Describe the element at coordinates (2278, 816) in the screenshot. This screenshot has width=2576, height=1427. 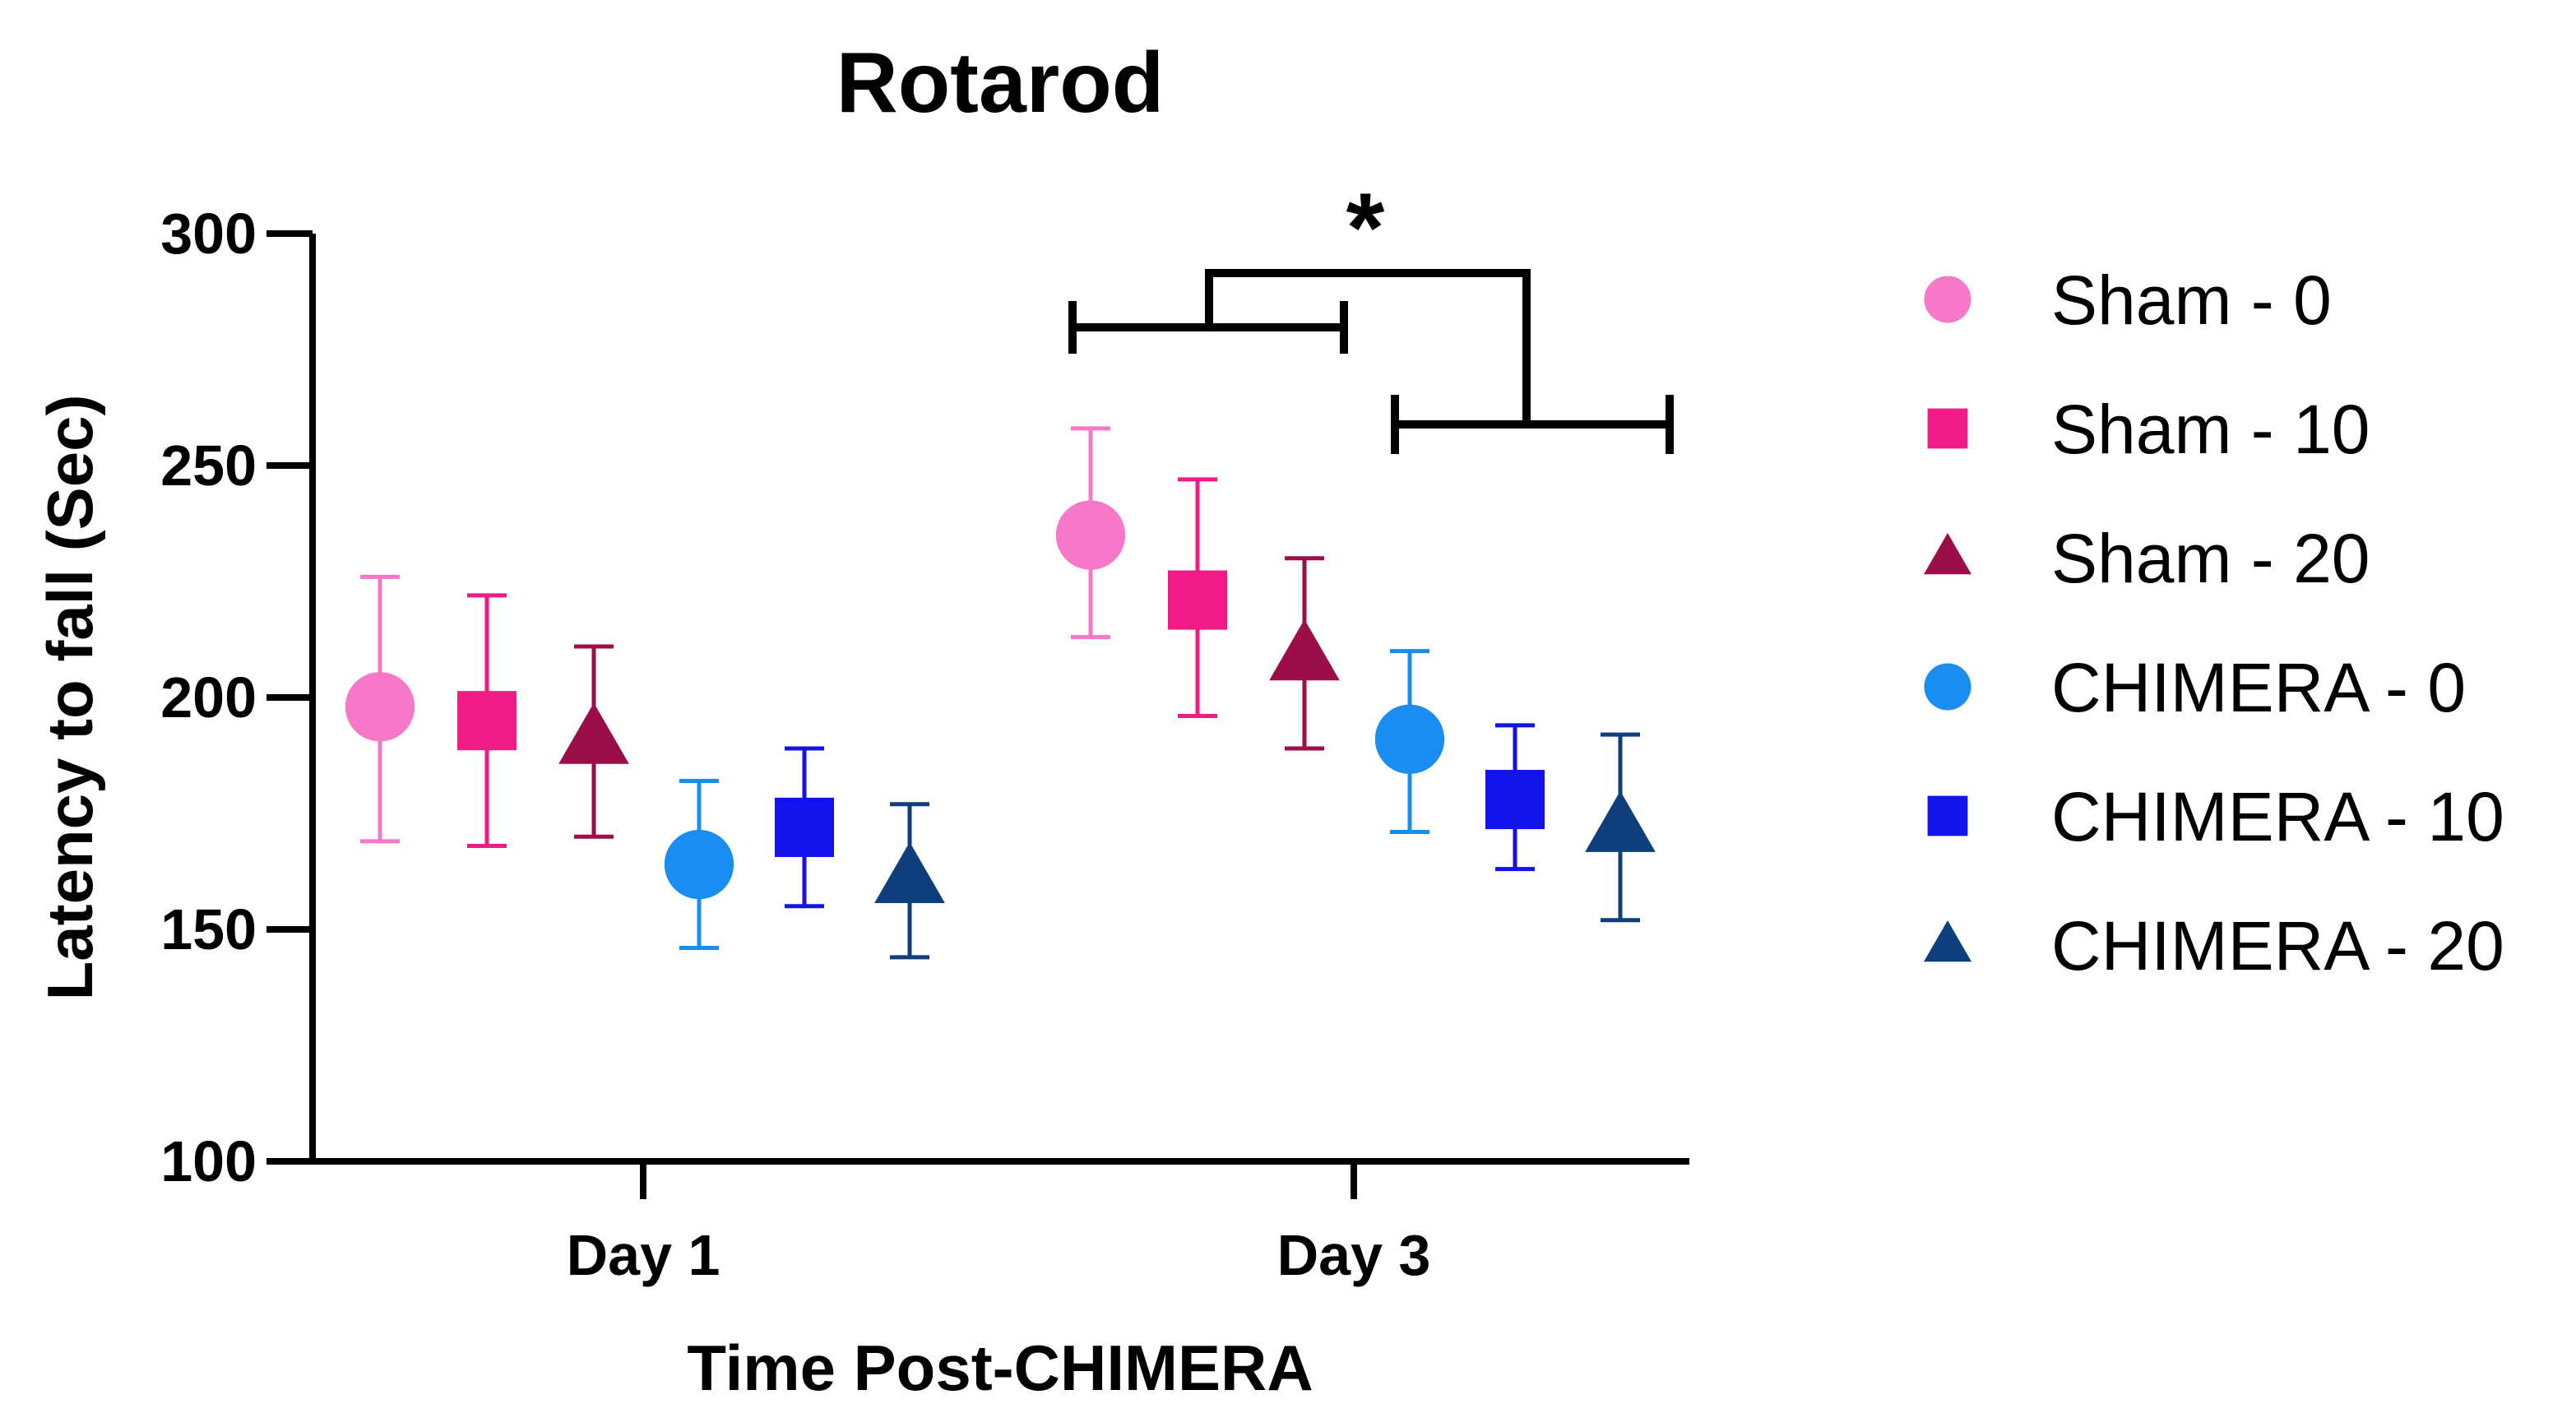
I see `legend-label: CHIMERA - 10` at that location.